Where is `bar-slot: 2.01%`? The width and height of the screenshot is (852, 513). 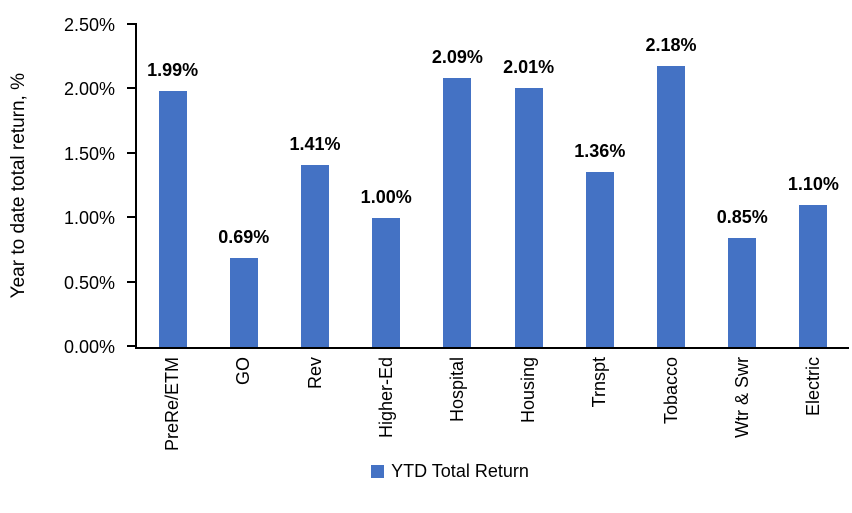
bar-slot: 2.01% is located at coordinates (528, 186).